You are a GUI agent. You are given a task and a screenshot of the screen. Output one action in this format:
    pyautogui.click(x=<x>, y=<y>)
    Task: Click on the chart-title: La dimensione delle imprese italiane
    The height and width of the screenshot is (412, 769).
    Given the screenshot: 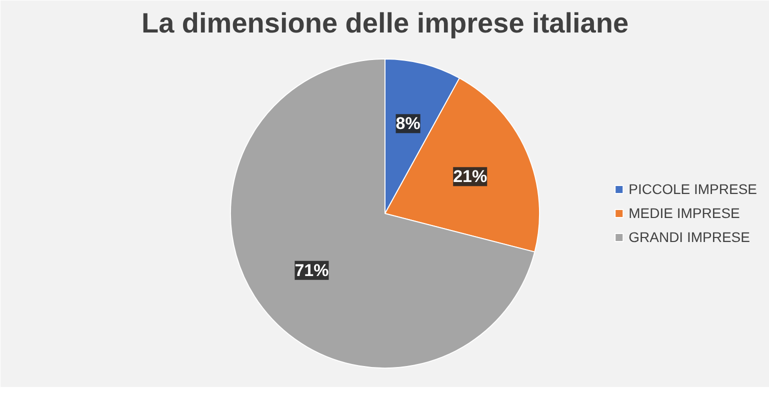 What is the action you would take?
    pyautogui.click(x=385, y=23)
    